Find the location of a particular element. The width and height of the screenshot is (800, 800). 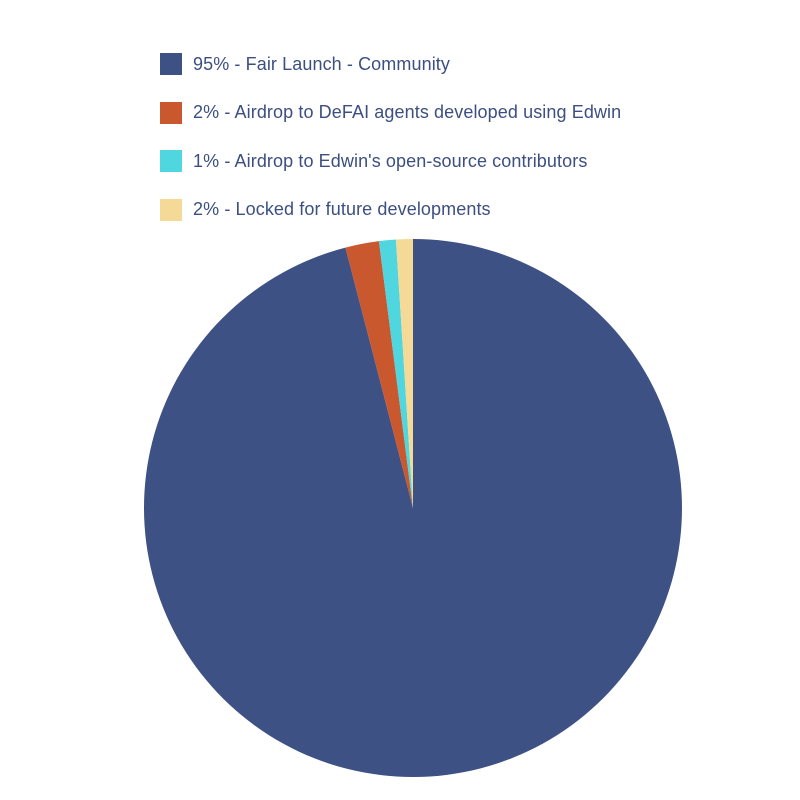

legend-swatch-fair-launch is located at coordinates (171, 64).